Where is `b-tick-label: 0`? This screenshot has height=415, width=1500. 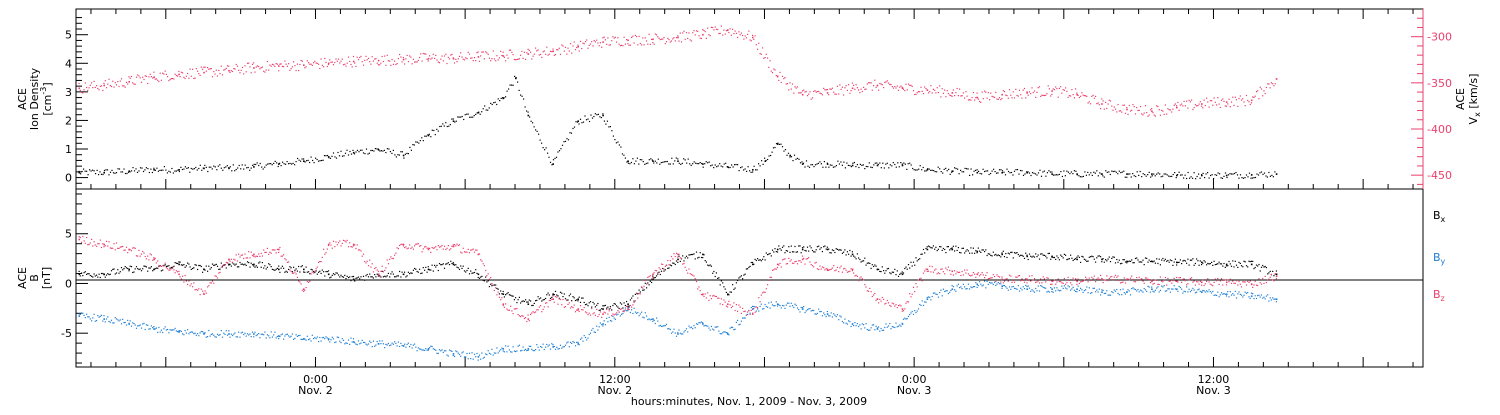 b-tick-label: 0 is located at coordinates (68, 283).